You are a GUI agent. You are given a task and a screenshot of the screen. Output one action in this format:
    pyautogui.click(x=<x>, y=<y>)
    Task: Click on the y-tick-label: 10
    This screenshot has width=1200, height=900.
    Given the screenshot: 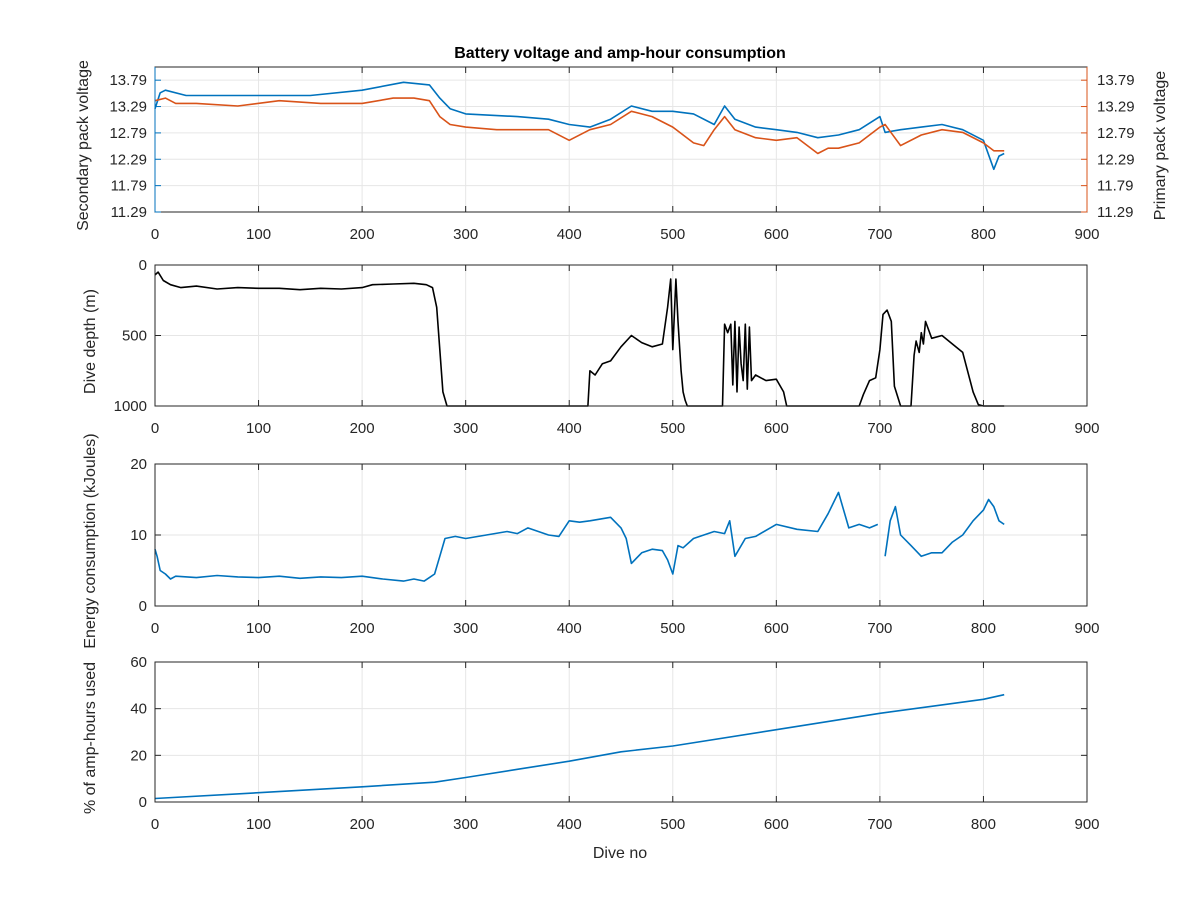 What is the action you would take?
    pyautogui.click(x=138, y=535)
    